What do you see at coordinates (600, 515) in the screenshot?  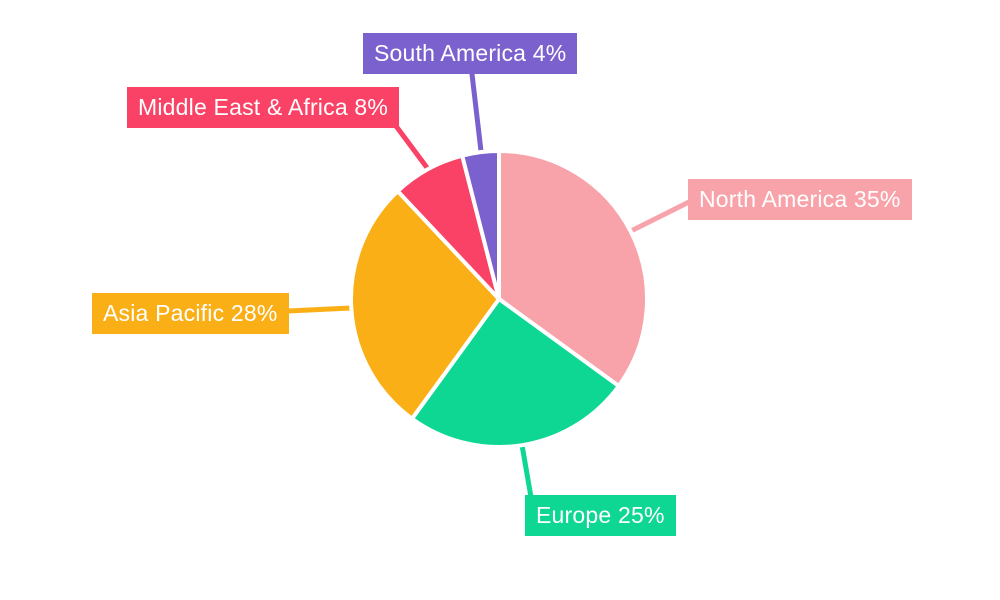 I see `slice-label-europe: Europe 25%` at bounding box center [600, 515].